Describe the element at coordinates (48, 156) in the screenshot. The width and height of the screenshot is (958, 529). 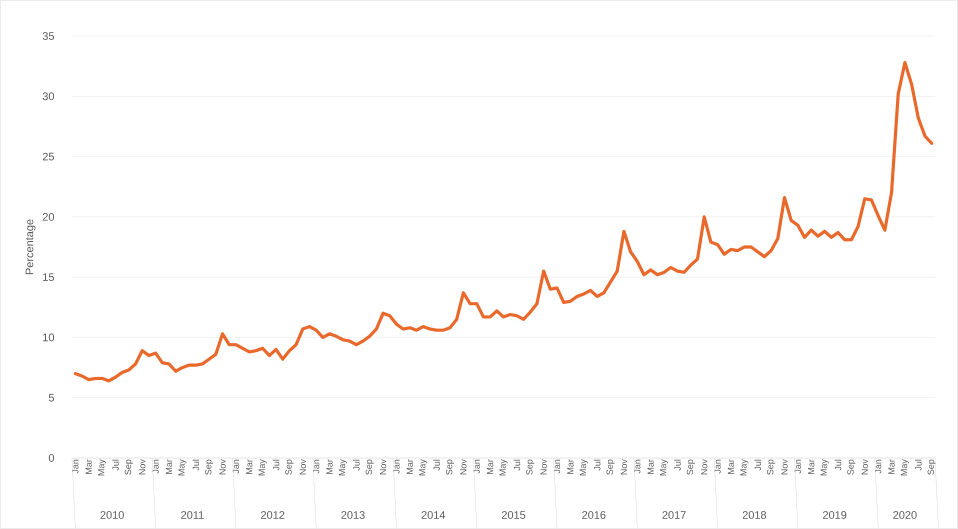
I see `y-tick-label: 25` at that location.